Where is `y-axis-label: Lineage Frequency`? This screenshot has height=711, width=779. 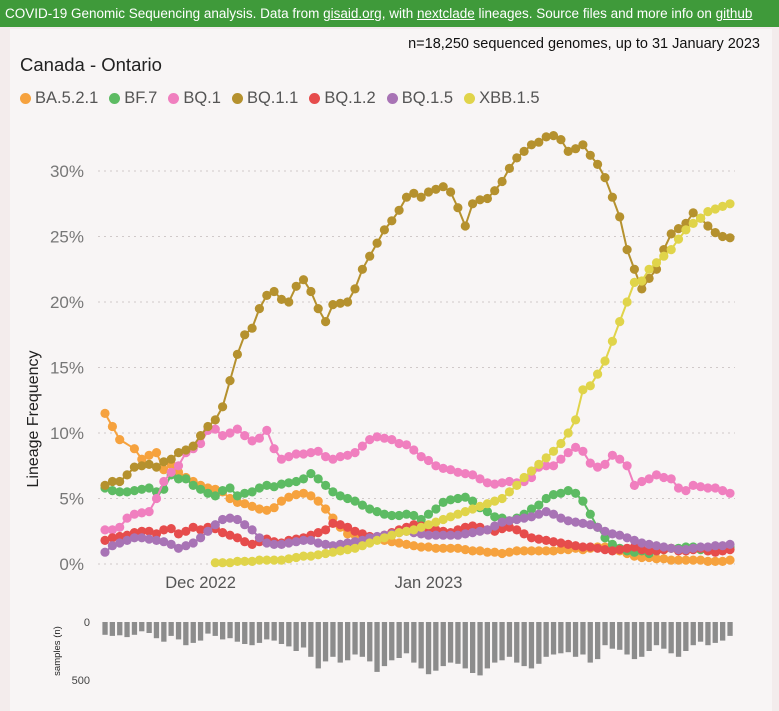 y-axis-label: Lineage Frequency is located at coordinates (33, 419).